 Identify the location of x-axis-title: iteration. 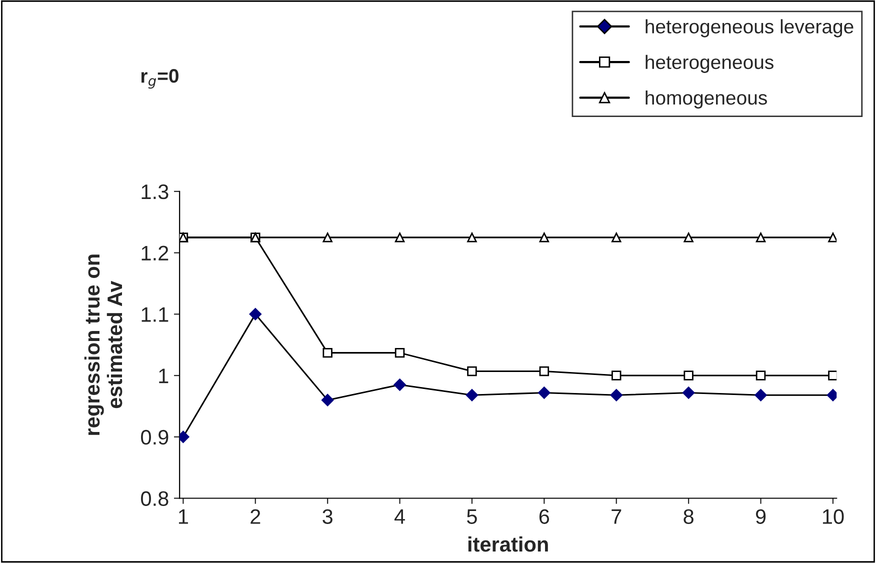
(508, 544).